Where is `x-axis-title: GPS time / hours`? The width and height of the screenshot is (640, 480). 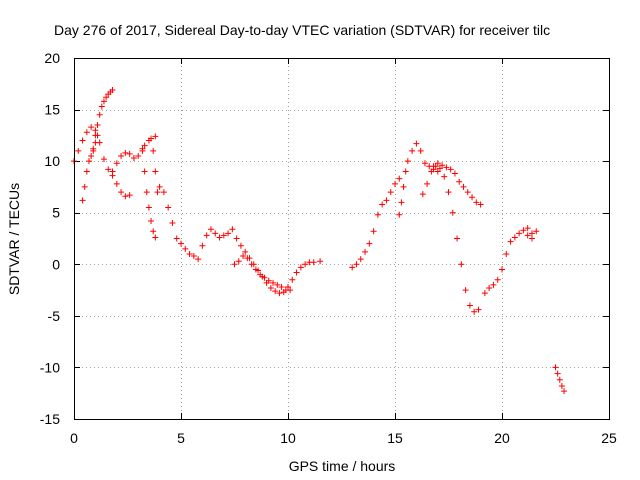
x-axis-title: GPS time / hours is located at coordinates (342, 466).